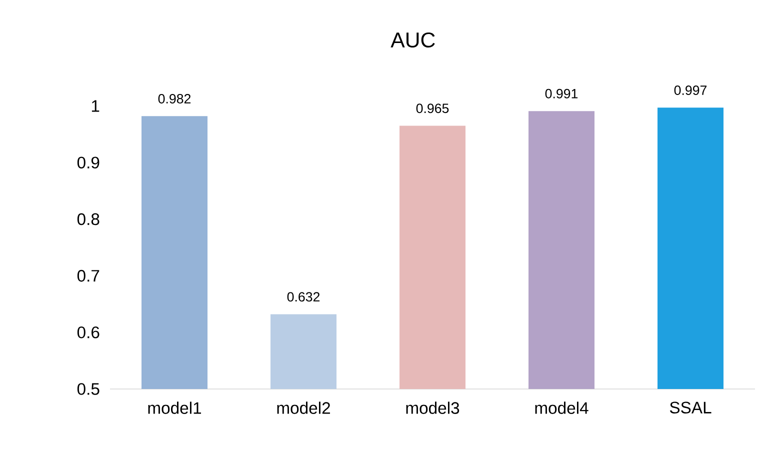 Image resolution: width=779 pixels, height=466 pixels. I want to click on y-tick-label: 0.9, so click(88, 162).